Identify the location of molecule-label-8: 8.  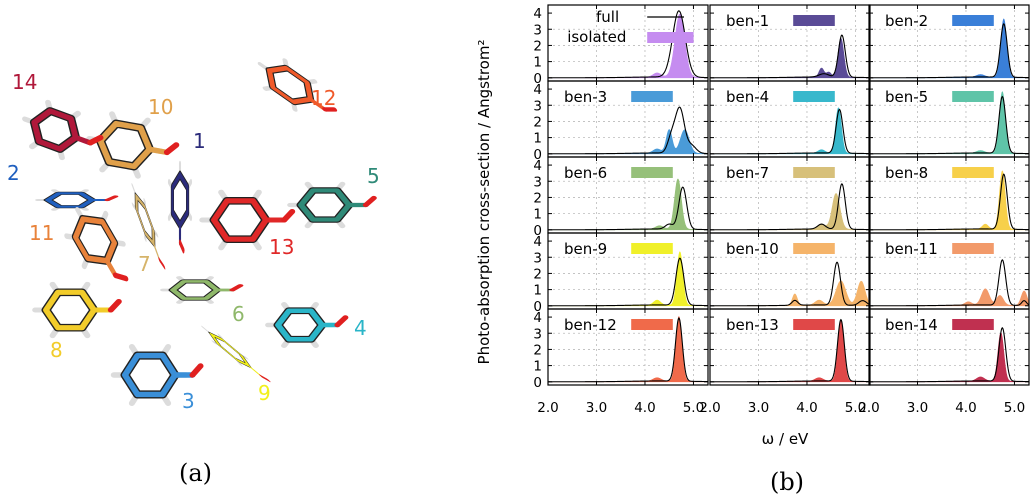
(56, 350).